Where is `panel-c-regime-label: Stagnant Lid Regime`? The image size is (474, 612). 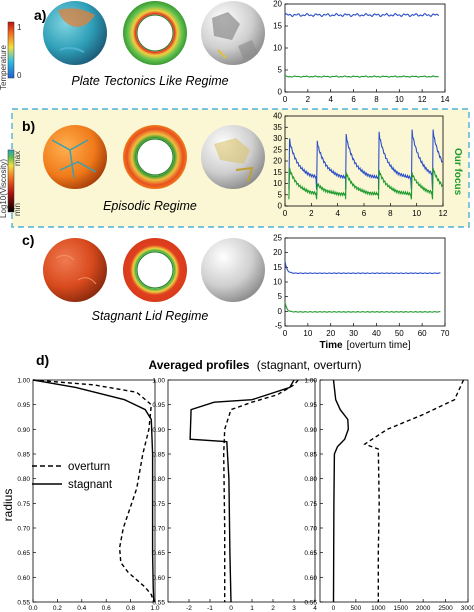 panel-c-regime-label: Stagnant Lid Regime is located at coordinates (150, 316).